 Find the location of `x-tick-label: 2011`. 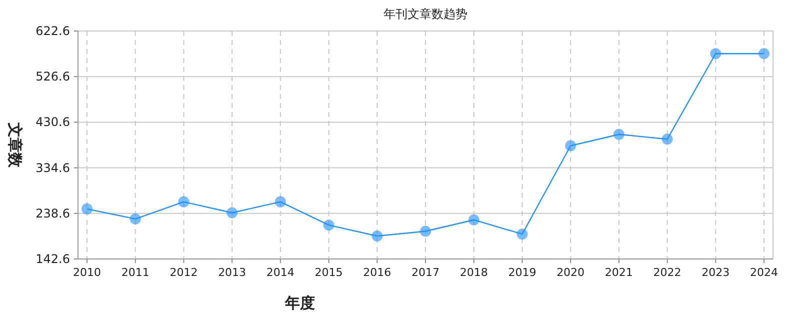

x-tick-label: 2011 is located at coordinates (135, 272).